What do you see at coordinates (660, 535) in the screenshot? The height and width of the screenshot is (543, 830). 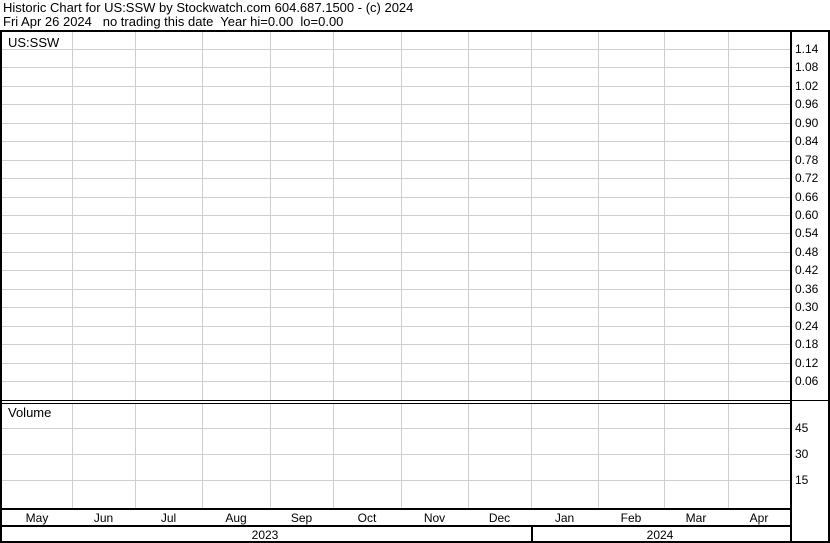 I see `year-label: 2024` at bounding box center [660, 535].